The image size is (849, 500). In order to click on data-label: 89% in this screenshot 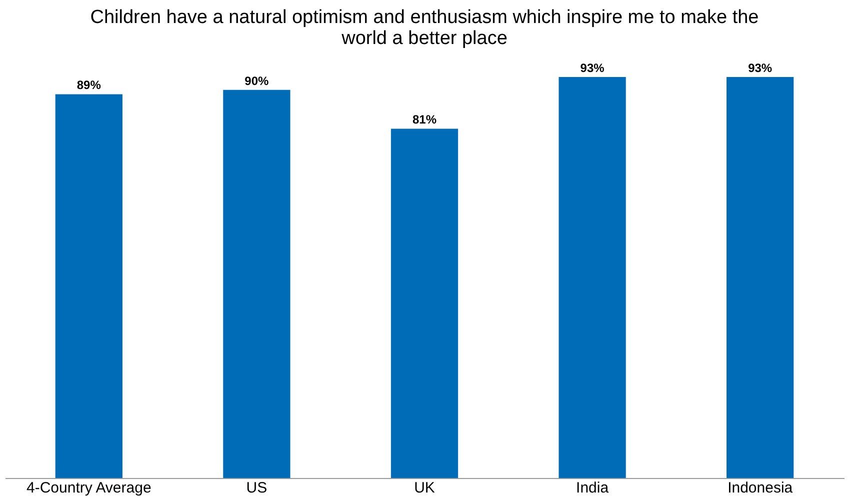, I will do `click(89, 85)`.